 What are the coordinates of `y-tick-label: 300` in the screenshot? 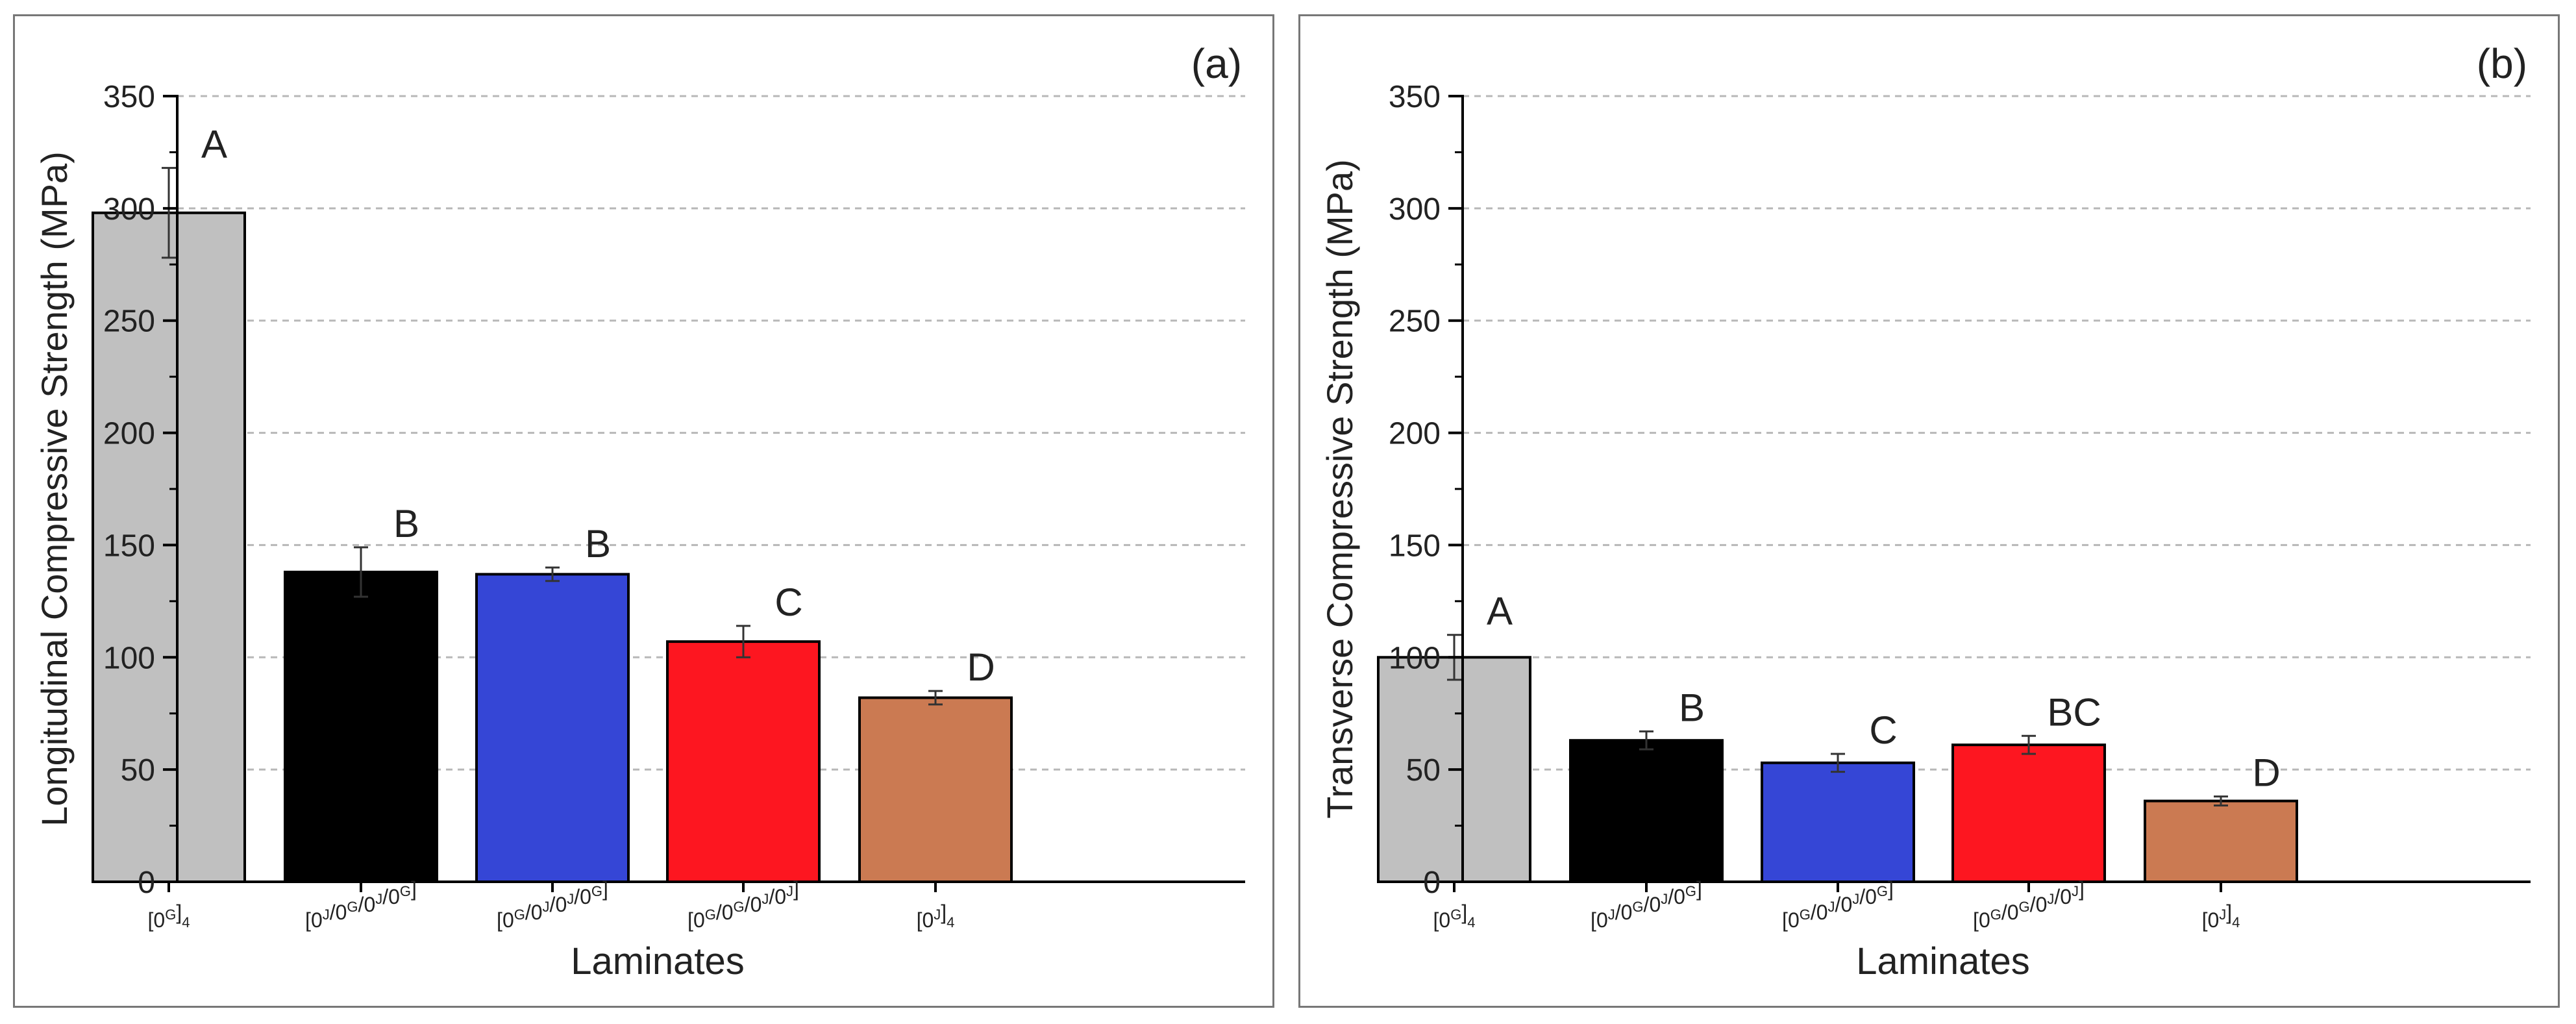 It's located at (129, 209).